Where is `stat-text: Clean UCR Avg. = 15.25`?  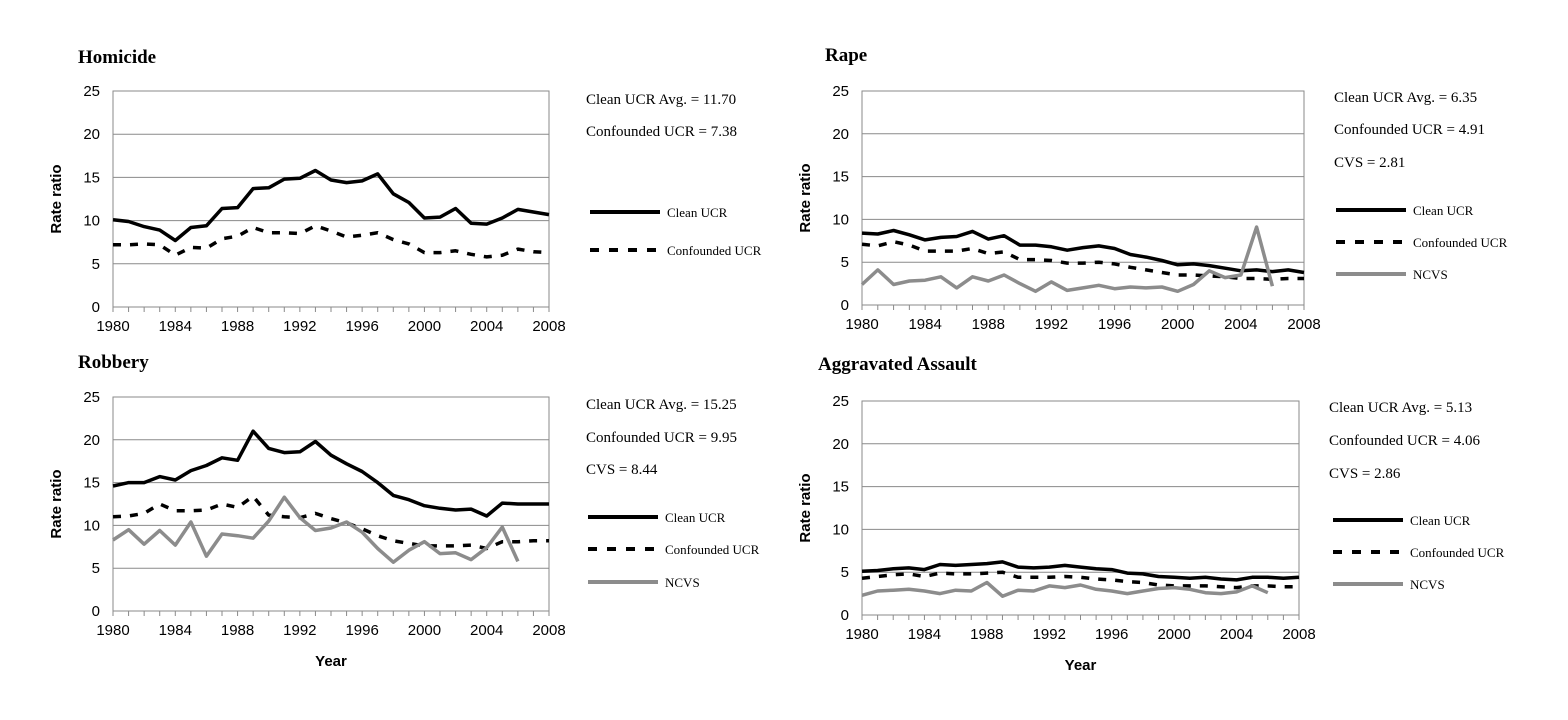 stat-text: Clean UCR Avg. = 15.25 is located at coordinates (661, 405).